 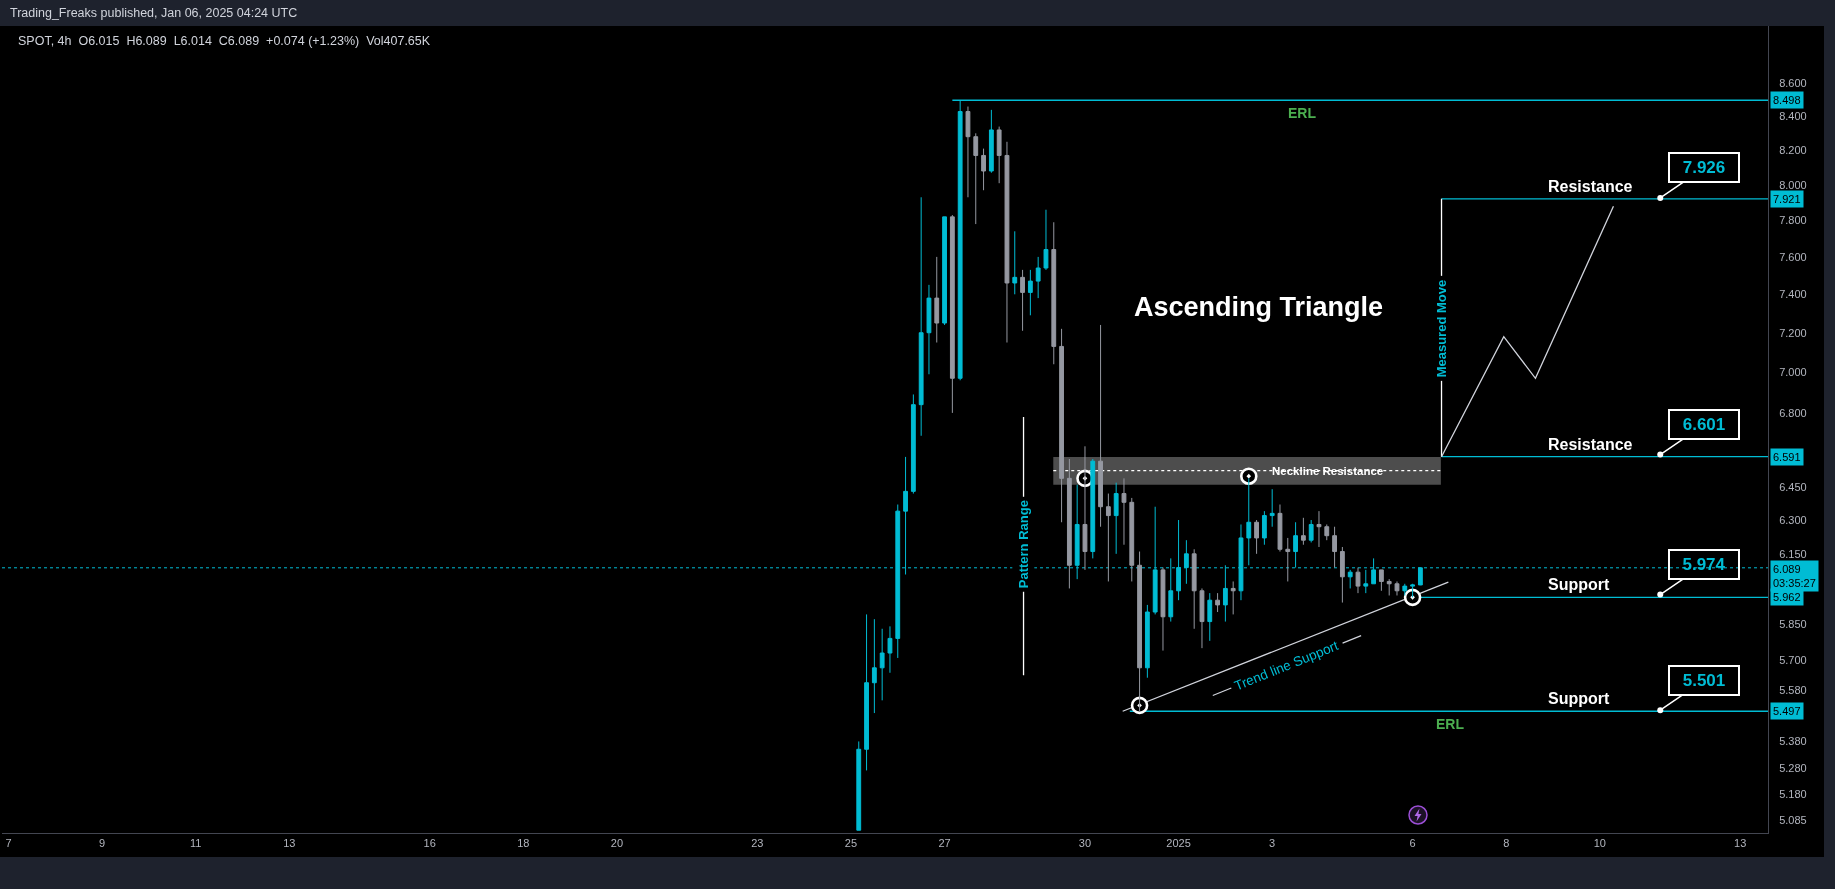 I want to click on y-tick-label: 6.800, so click(x=1793, y=412).